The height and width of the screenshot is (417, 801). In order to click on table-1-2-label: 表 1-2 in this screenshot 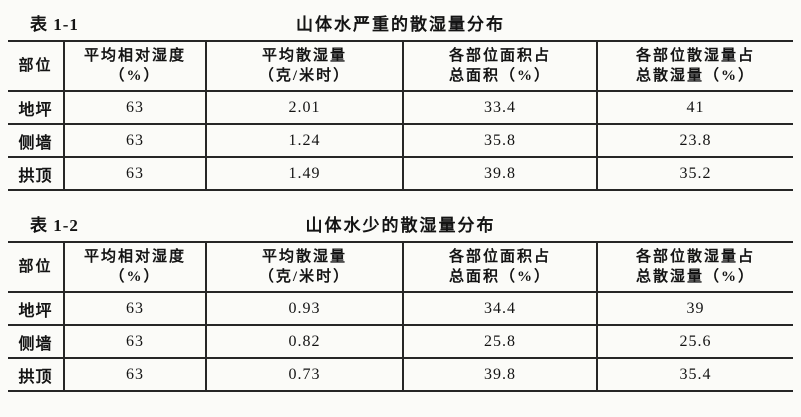, I will do `click(54, 225)`.